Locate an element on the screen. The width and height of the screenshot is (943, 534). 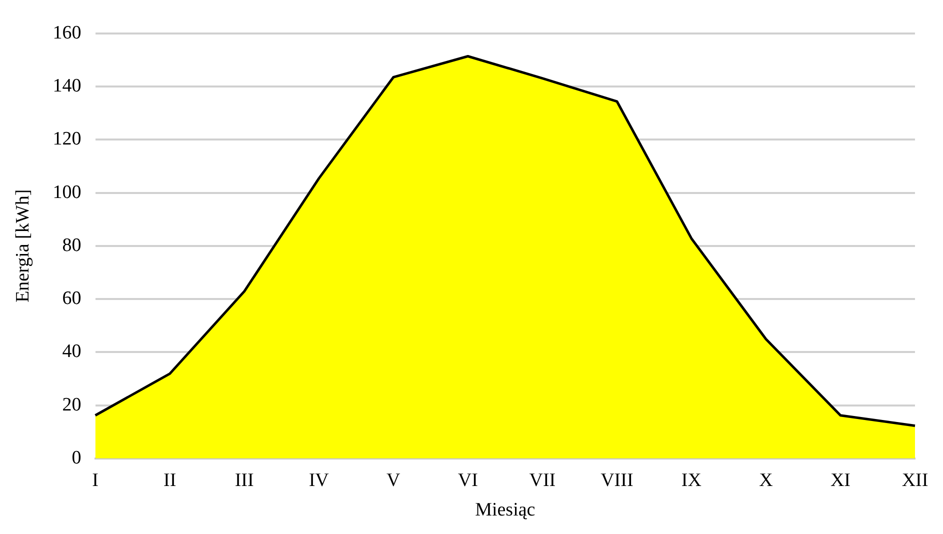
x-tick-label: I is located at coordinates (95, 480).